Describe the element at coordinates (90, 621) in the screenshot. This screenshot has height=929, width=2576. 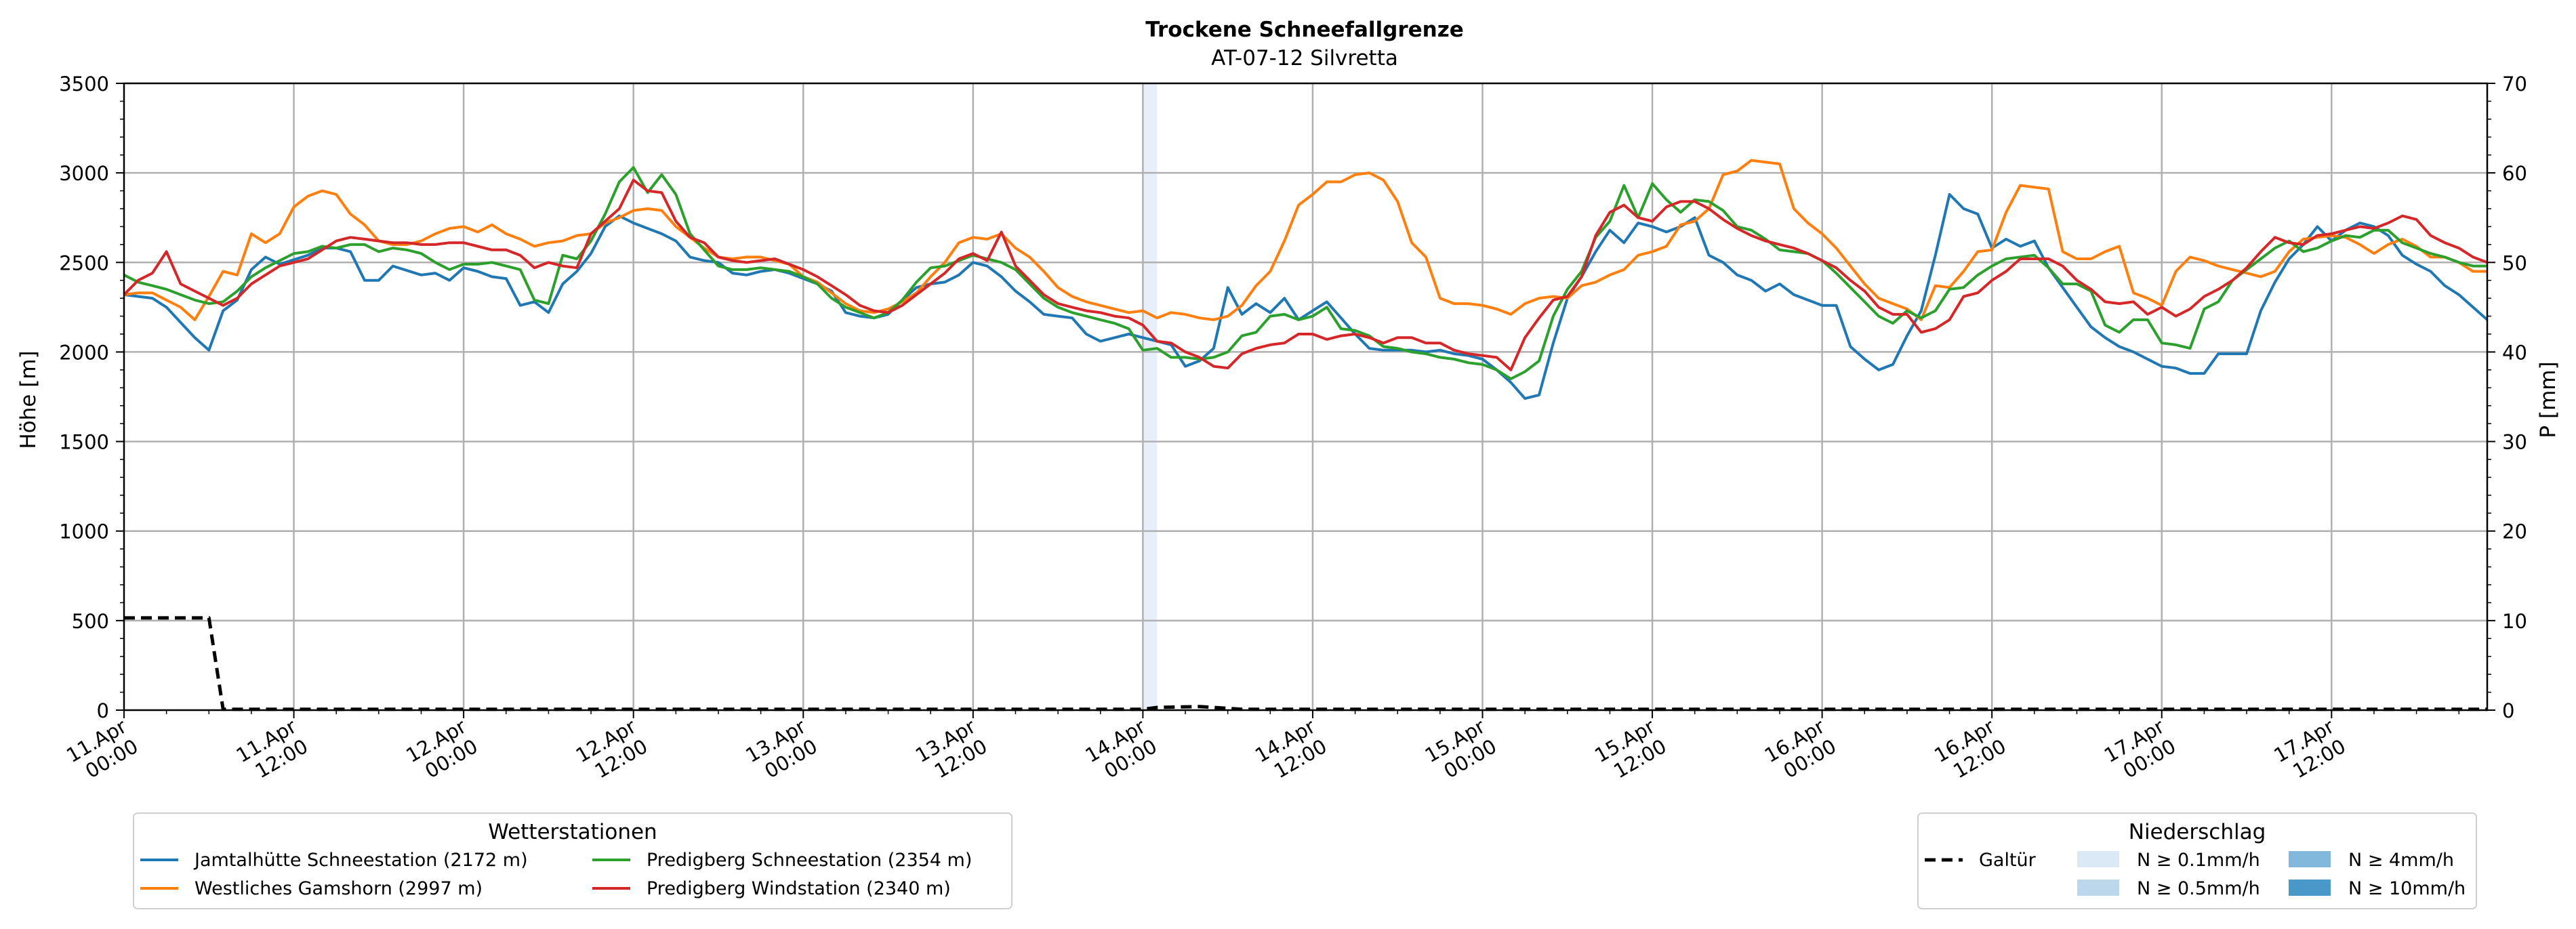
I see `y-tick-label-left: 500` at that location.